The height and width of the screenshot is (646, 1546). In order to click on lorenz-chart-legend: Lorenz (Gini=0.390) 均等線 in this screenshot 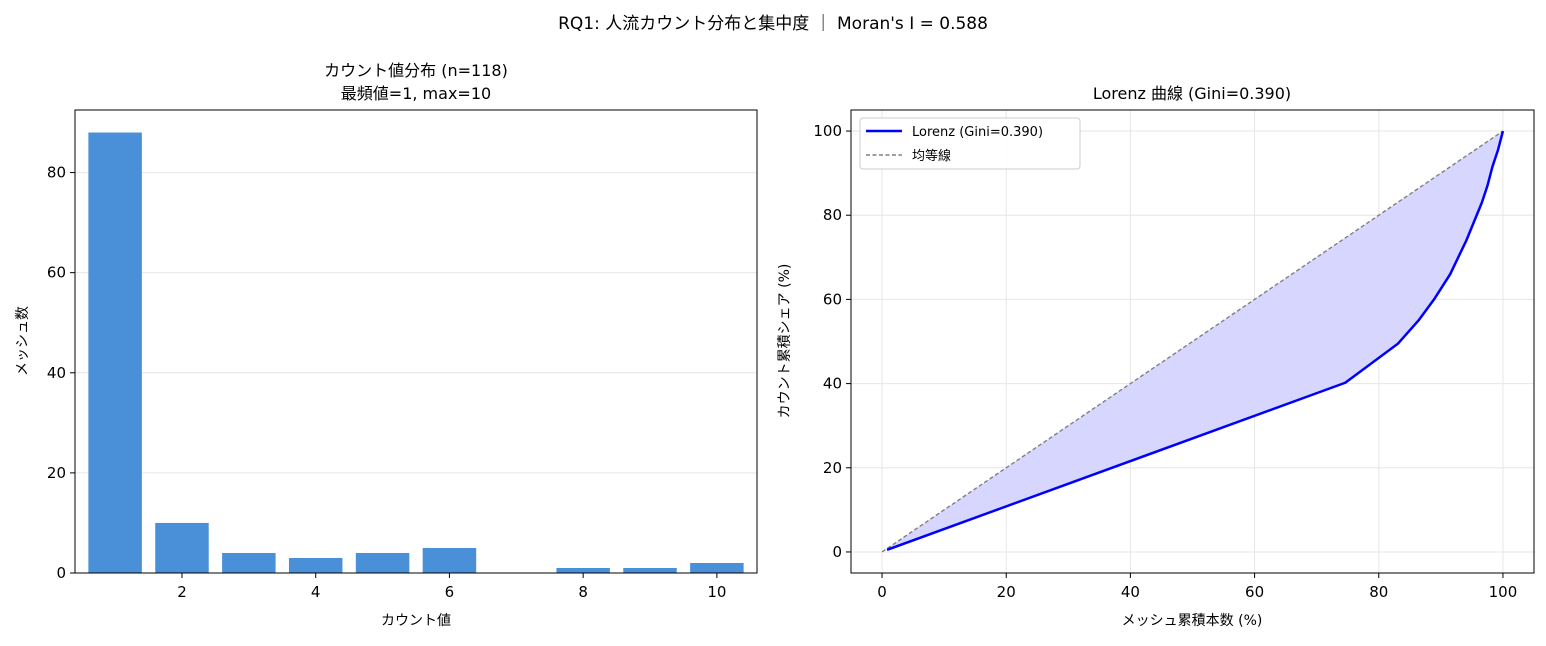, I will do `click(970, 143)`.